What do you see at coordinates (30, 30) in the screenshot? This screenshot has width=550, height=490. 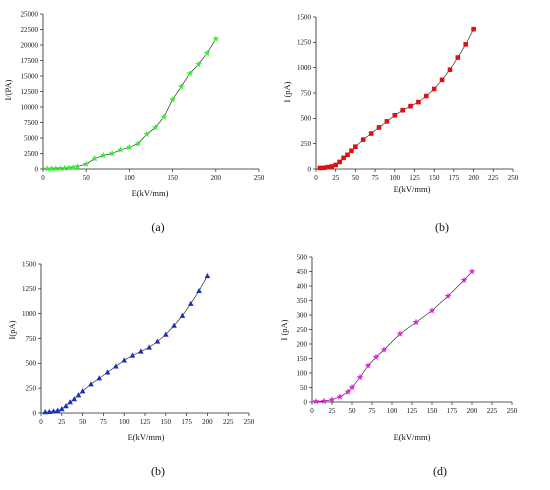 I see `y-tick-label: 22500` at bounding box center [30, 30].